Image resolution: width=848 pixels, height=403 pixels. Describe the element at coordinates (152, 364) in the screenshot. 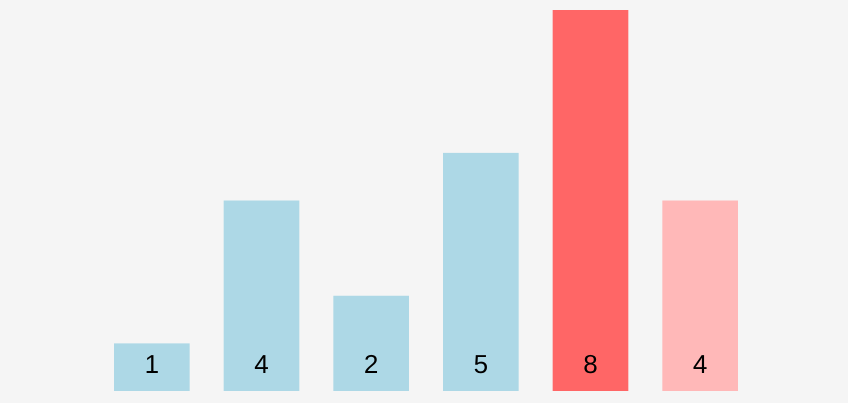

I see `data-label: 1` at that location.